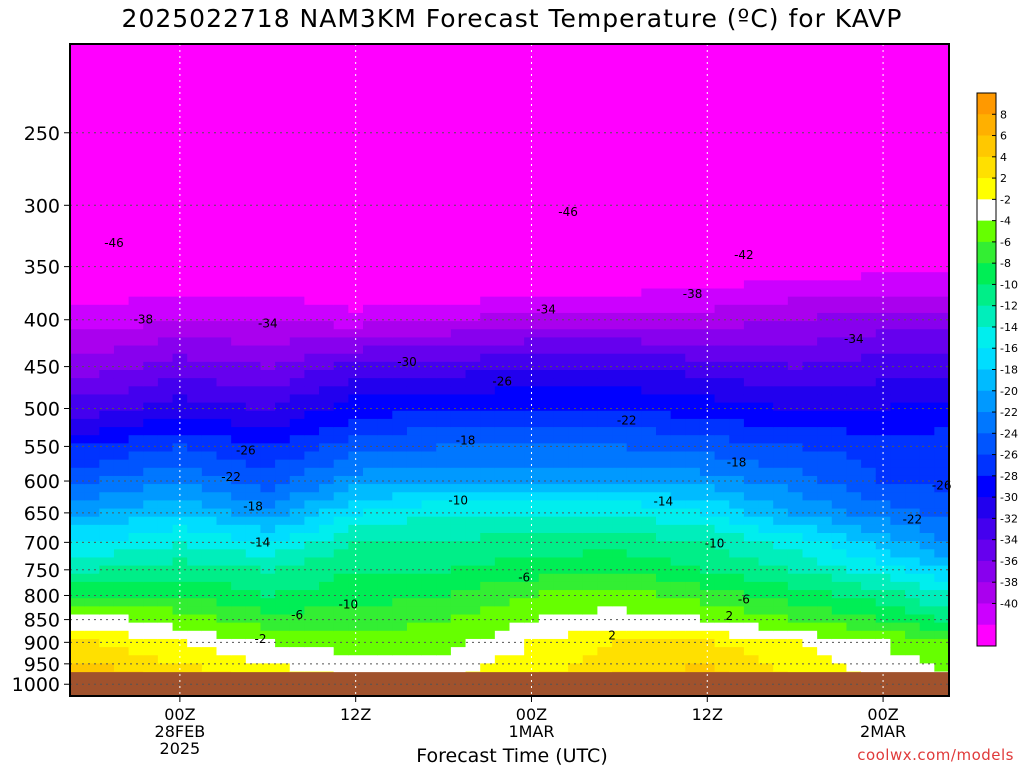  What do you see at coordinates (737, 463) in the screenshot?
I see `contour-label: -18` at bounding box center [737, 463].